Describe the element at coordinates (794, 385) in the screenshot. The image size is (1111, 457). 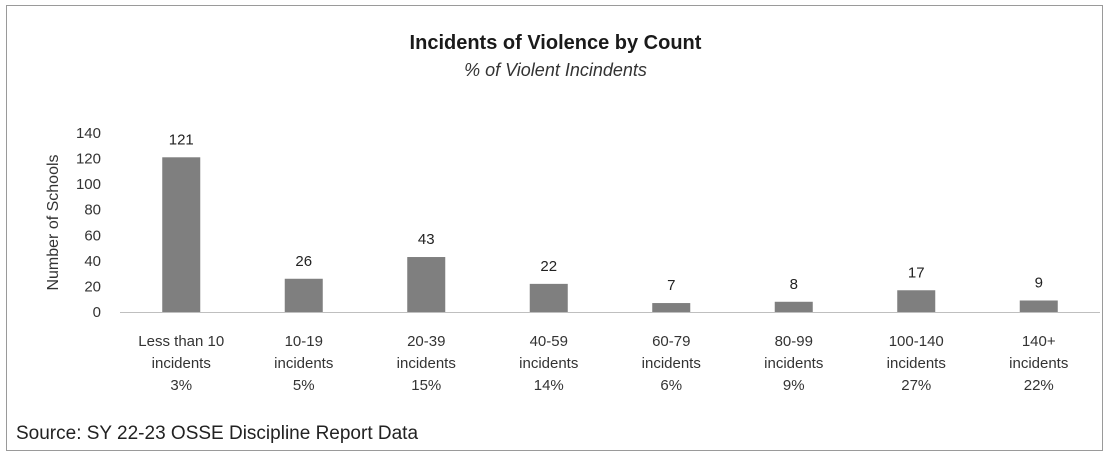
I see `x-tick-label: 9%` at that location.